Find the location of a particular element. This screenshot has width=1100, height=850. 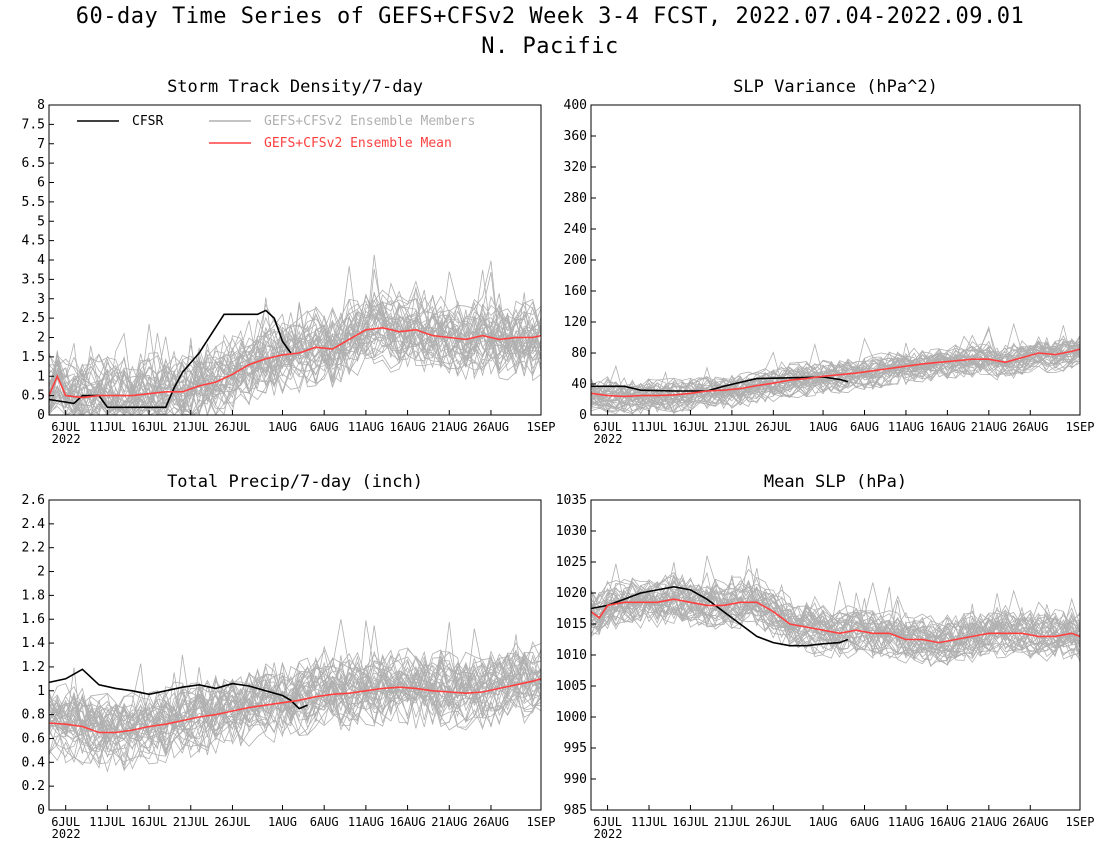

y-tick-label: 1020 is located at coordinates (571, 593).